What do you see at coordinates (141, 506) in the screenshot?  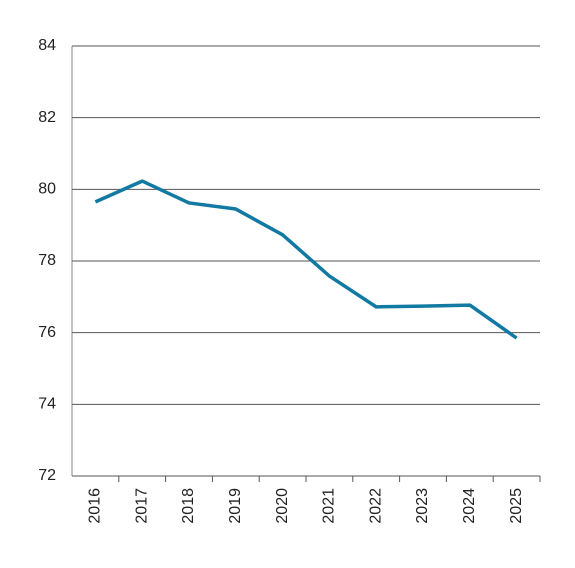 I see `x-tick-label: 2017` at bounding box center [141, 506].